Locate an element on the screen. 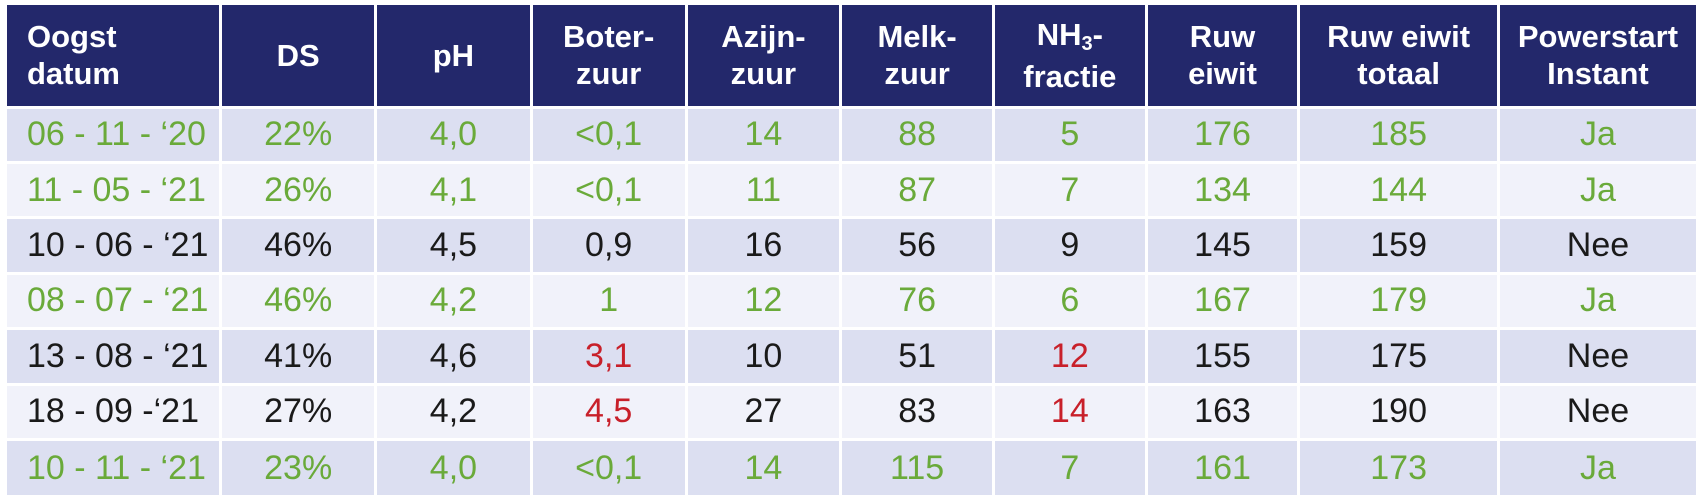 Image resolution: width=1703 pixels, height=500 pixels. column-header-text: Powerstart is located at coordinates (1598, 37).